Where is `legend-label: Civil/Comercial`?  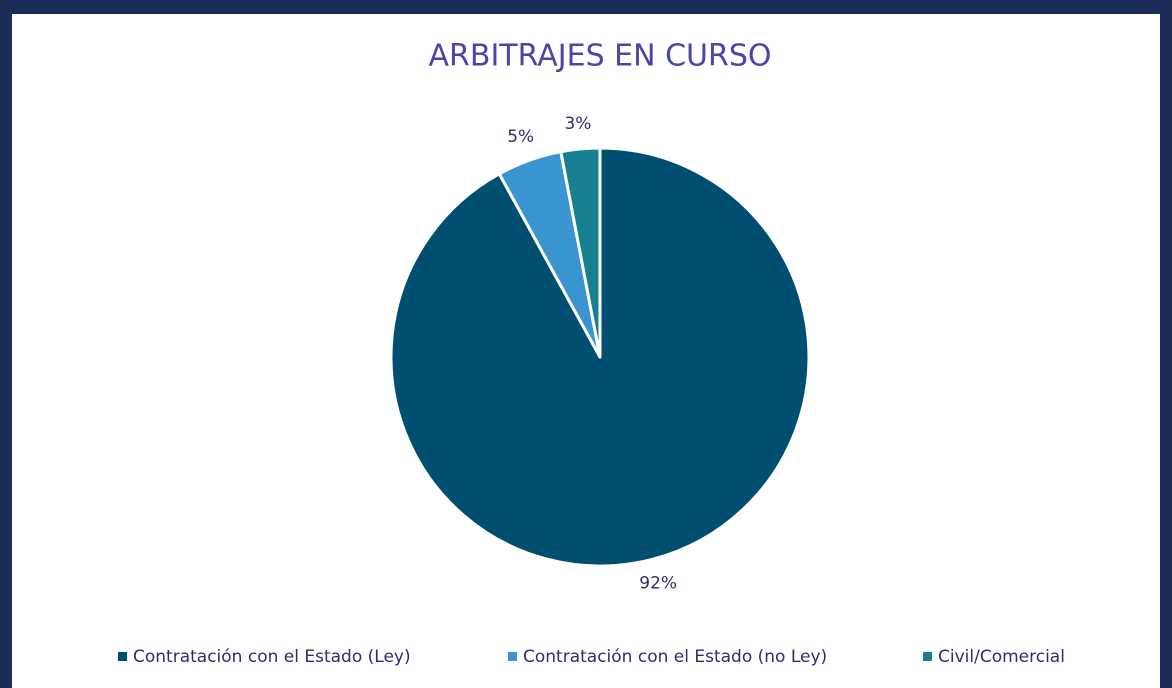 legend-label: Civil/Comercial is located at coordinates (1001, 657).